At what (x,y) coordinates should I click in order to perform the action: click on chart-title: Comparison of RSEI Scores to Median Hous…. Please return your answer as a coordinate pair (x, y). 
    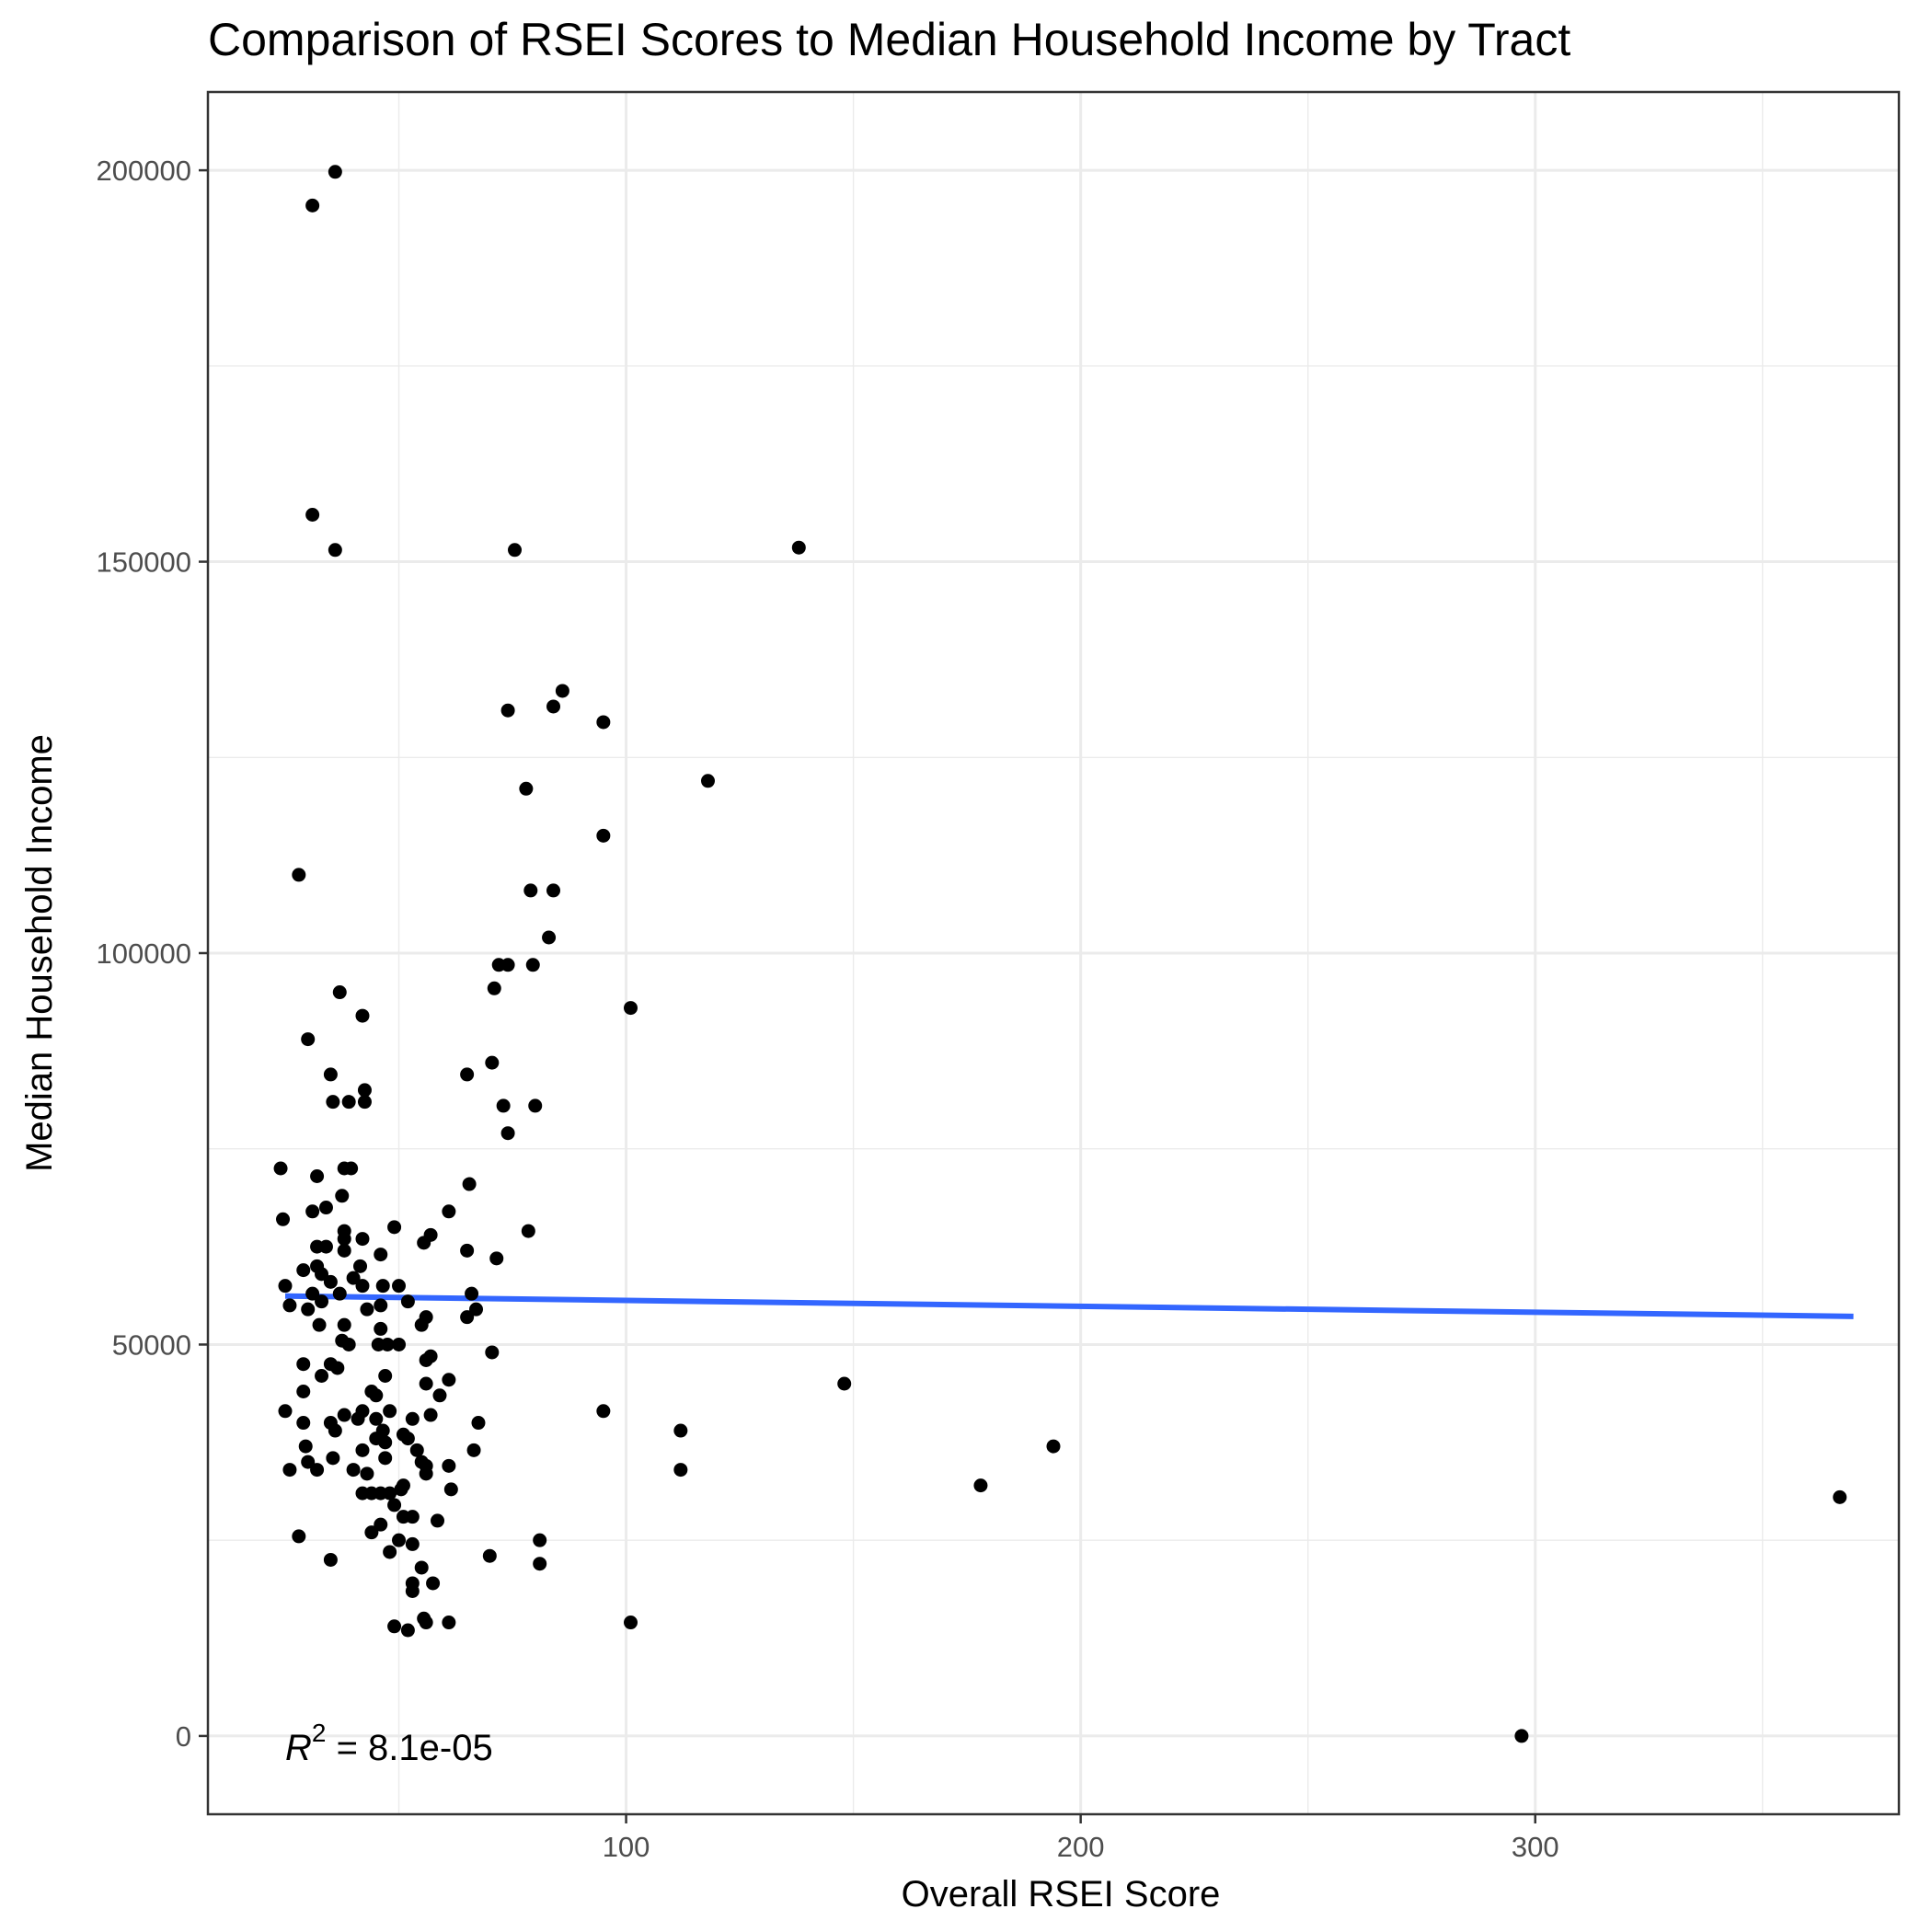
    Looking at the image, I should click on (889, 39).